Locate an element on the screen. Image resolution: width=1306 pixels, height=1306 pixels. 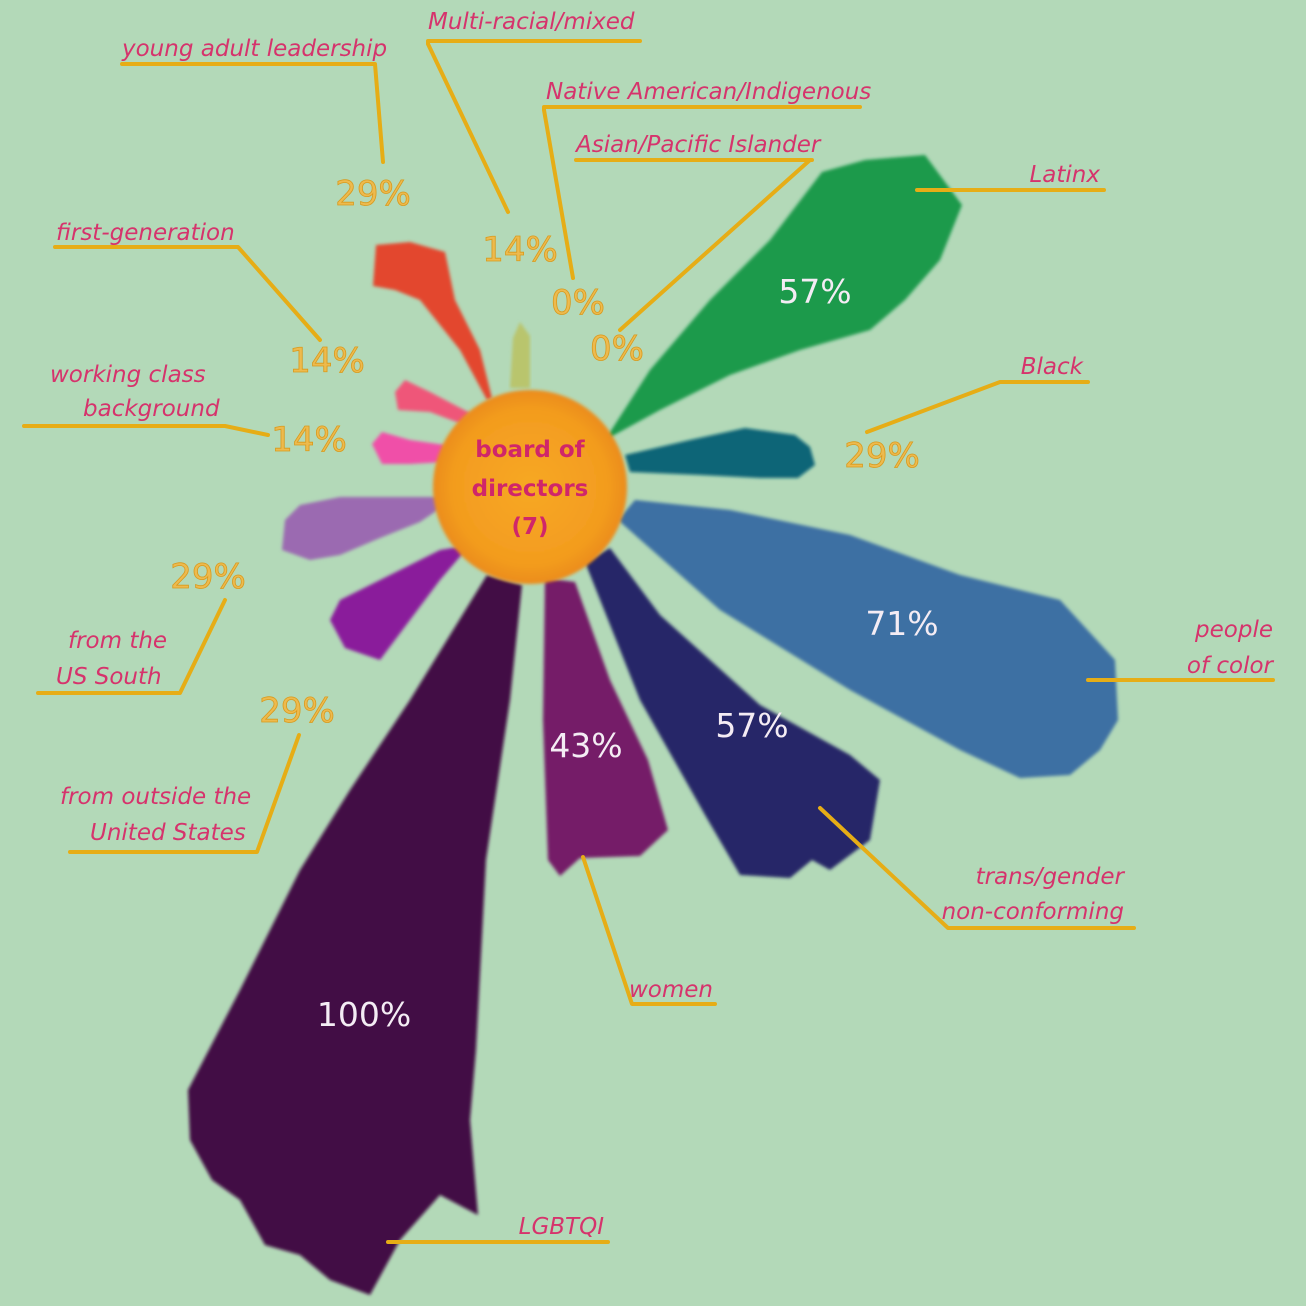
pct-first-gen: 14% is located at coordinates (327, 361).